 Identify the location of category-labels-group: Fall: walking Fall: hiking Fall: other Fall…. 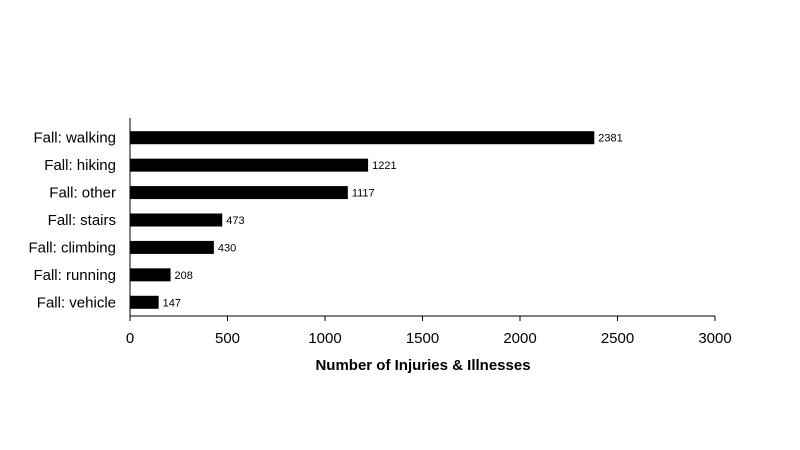
(72, 221).